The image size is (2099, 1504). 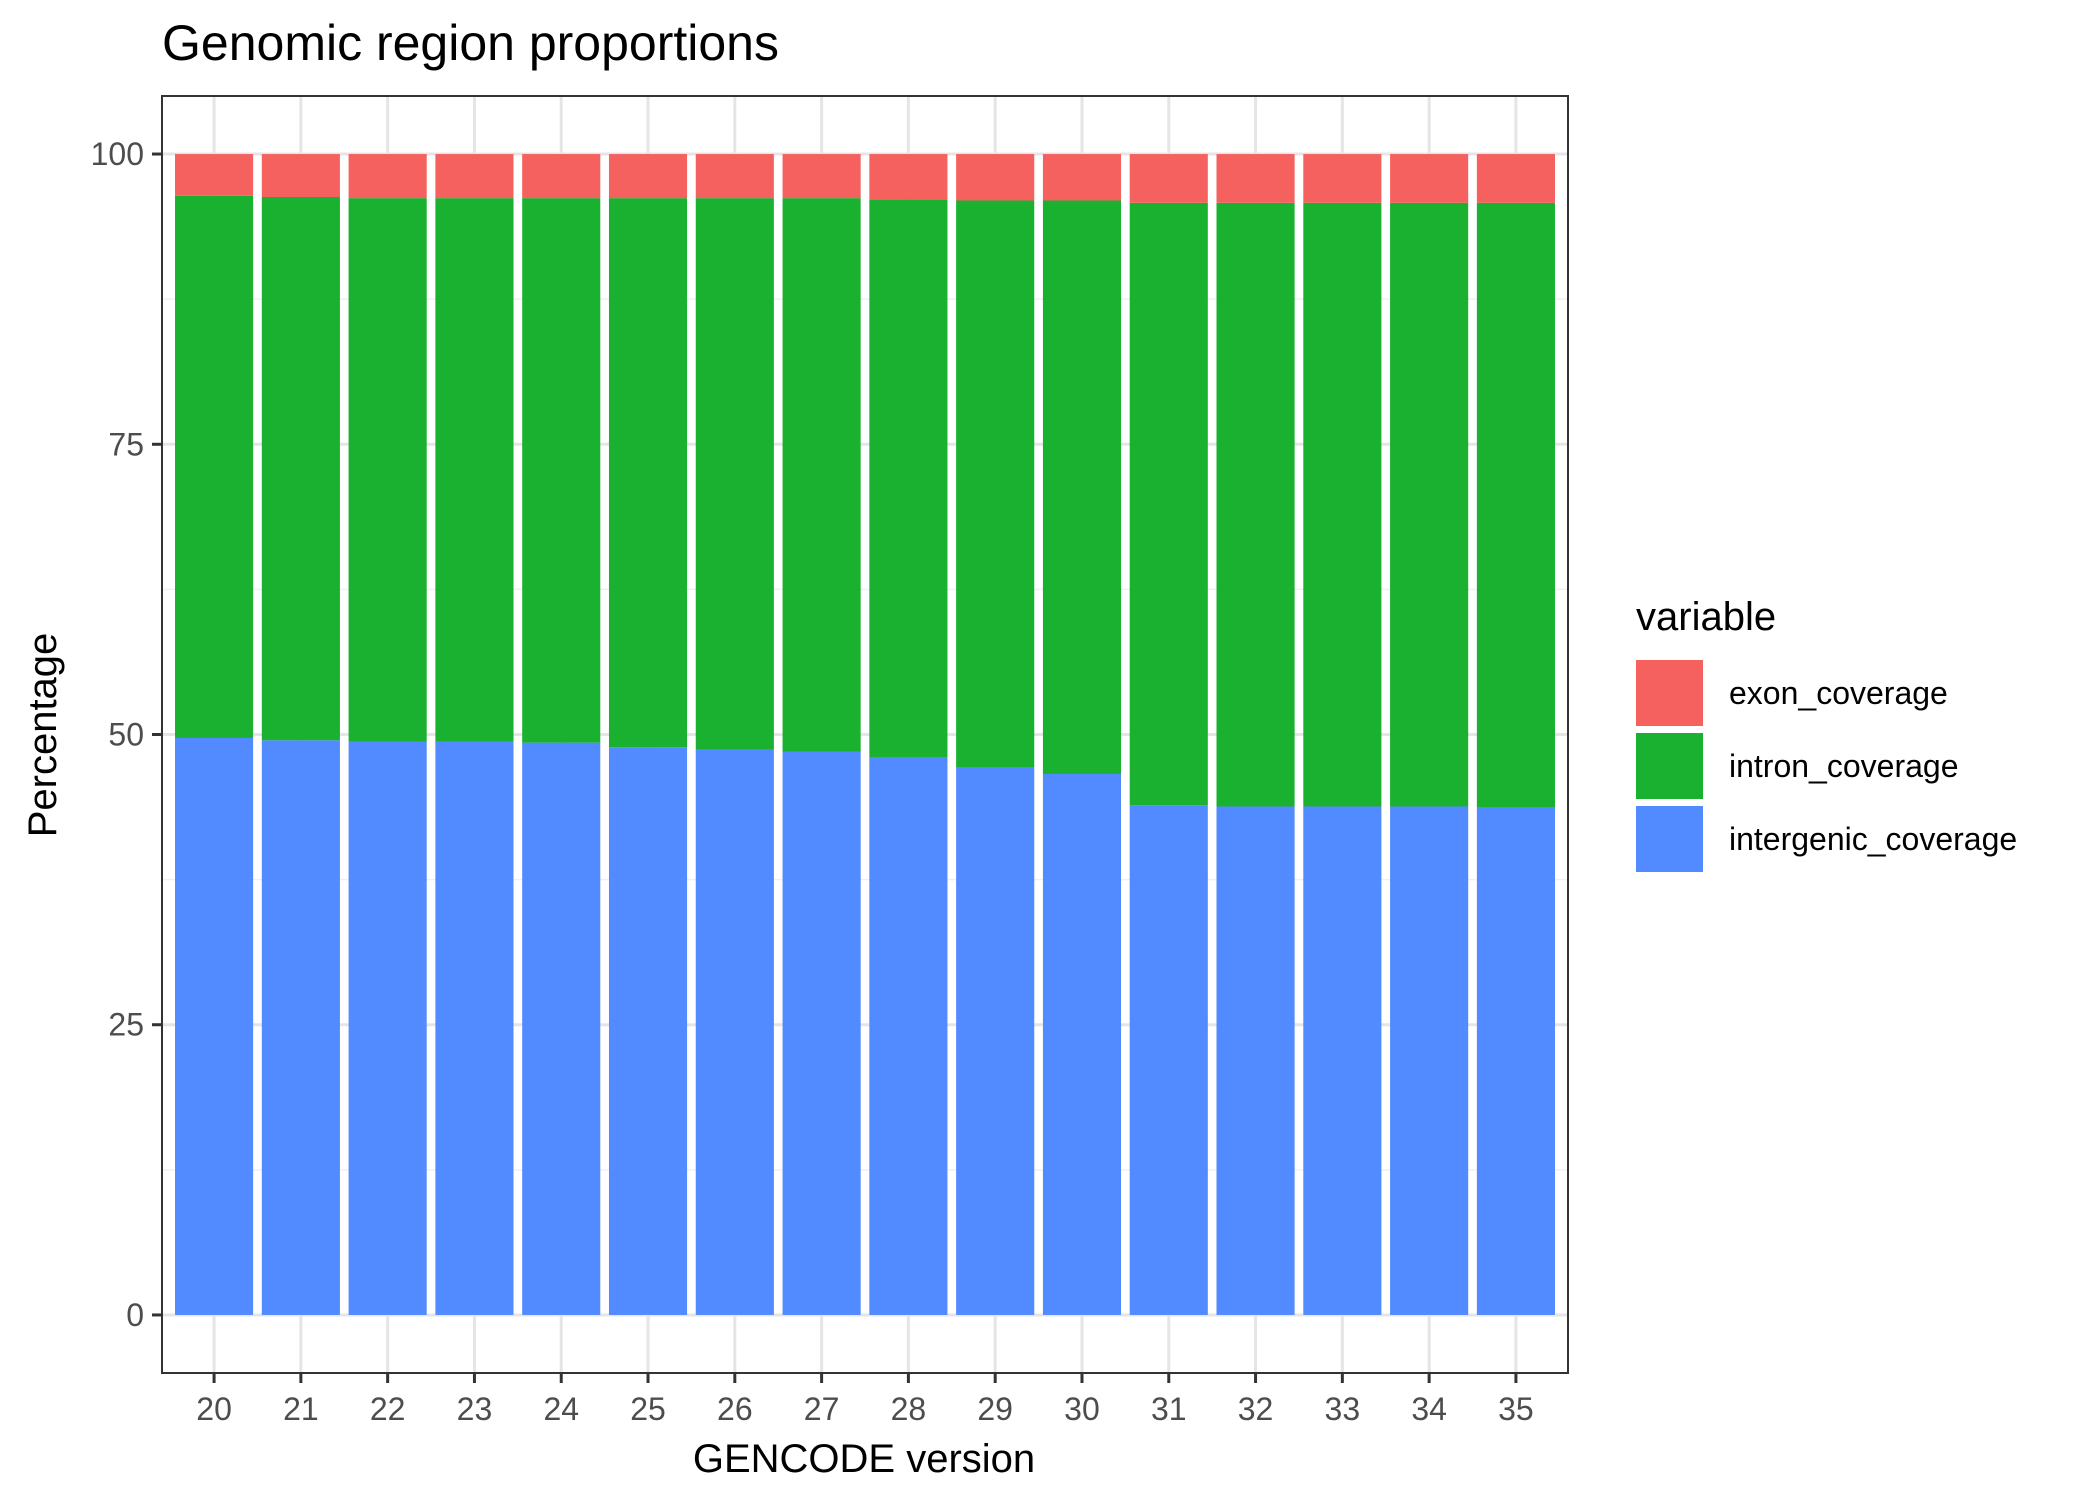 I want to click on legend-title: variable, so click(x=1706, y=617).